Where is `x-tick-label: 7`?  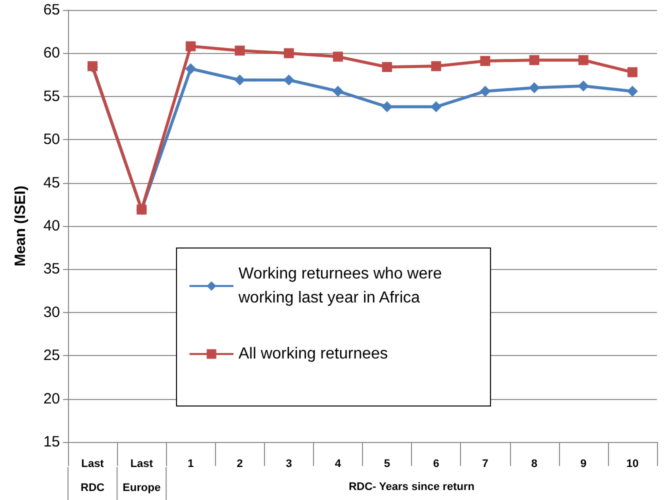 x-tick-label: 7 is located at coordinates (485, 464).